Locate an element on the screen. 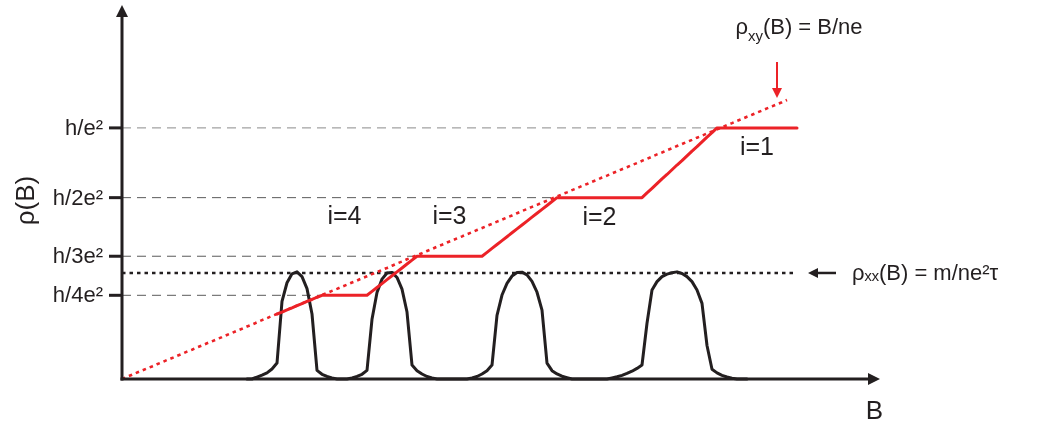  ref-line-label: h/4e² is located at coordinates (77, 295).